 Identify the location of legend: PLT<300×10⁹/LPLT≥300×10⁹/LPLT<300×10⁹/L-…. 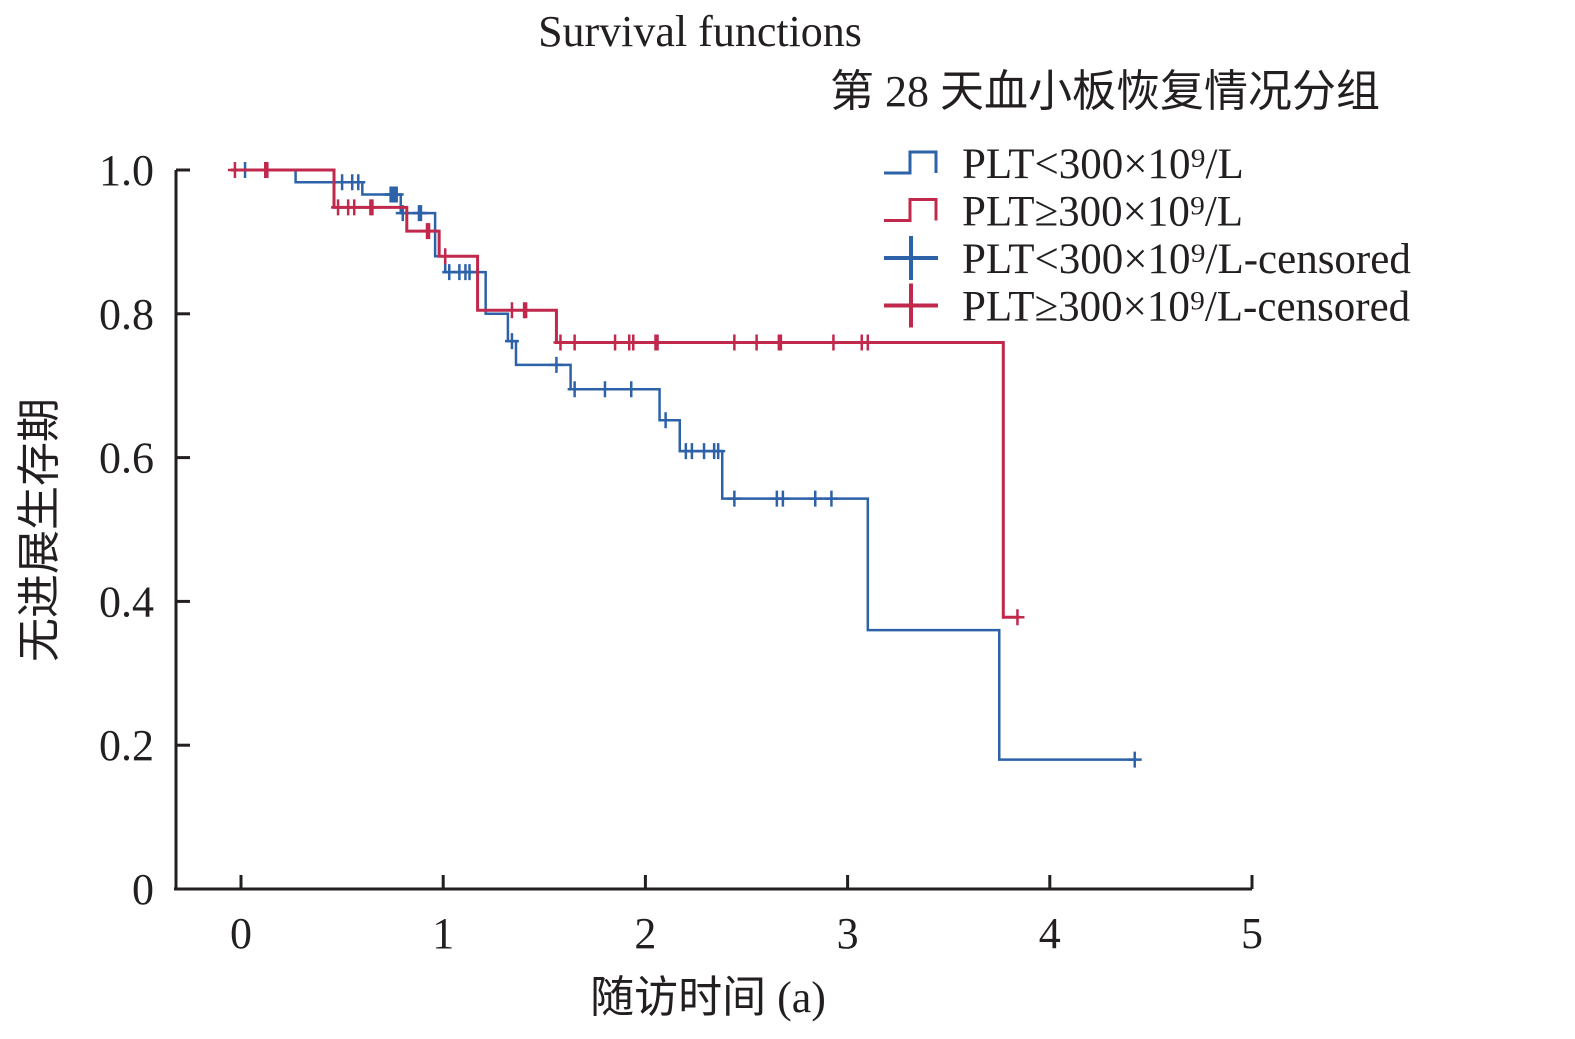
(1147, 236).